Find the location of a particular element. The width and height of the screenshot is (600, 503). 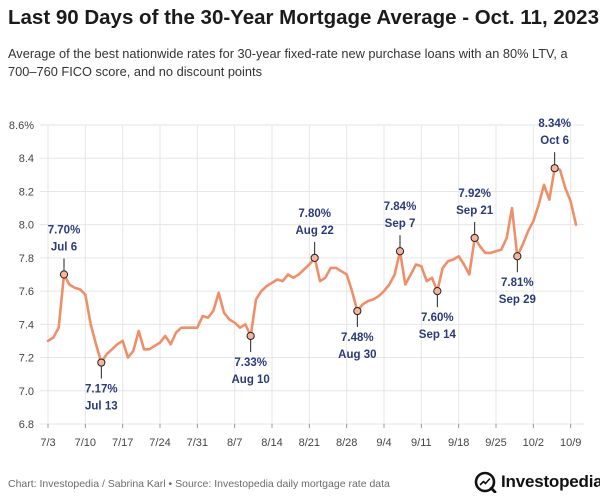

annotation-value-label: 7.33% is located at coordinates (250, 363).